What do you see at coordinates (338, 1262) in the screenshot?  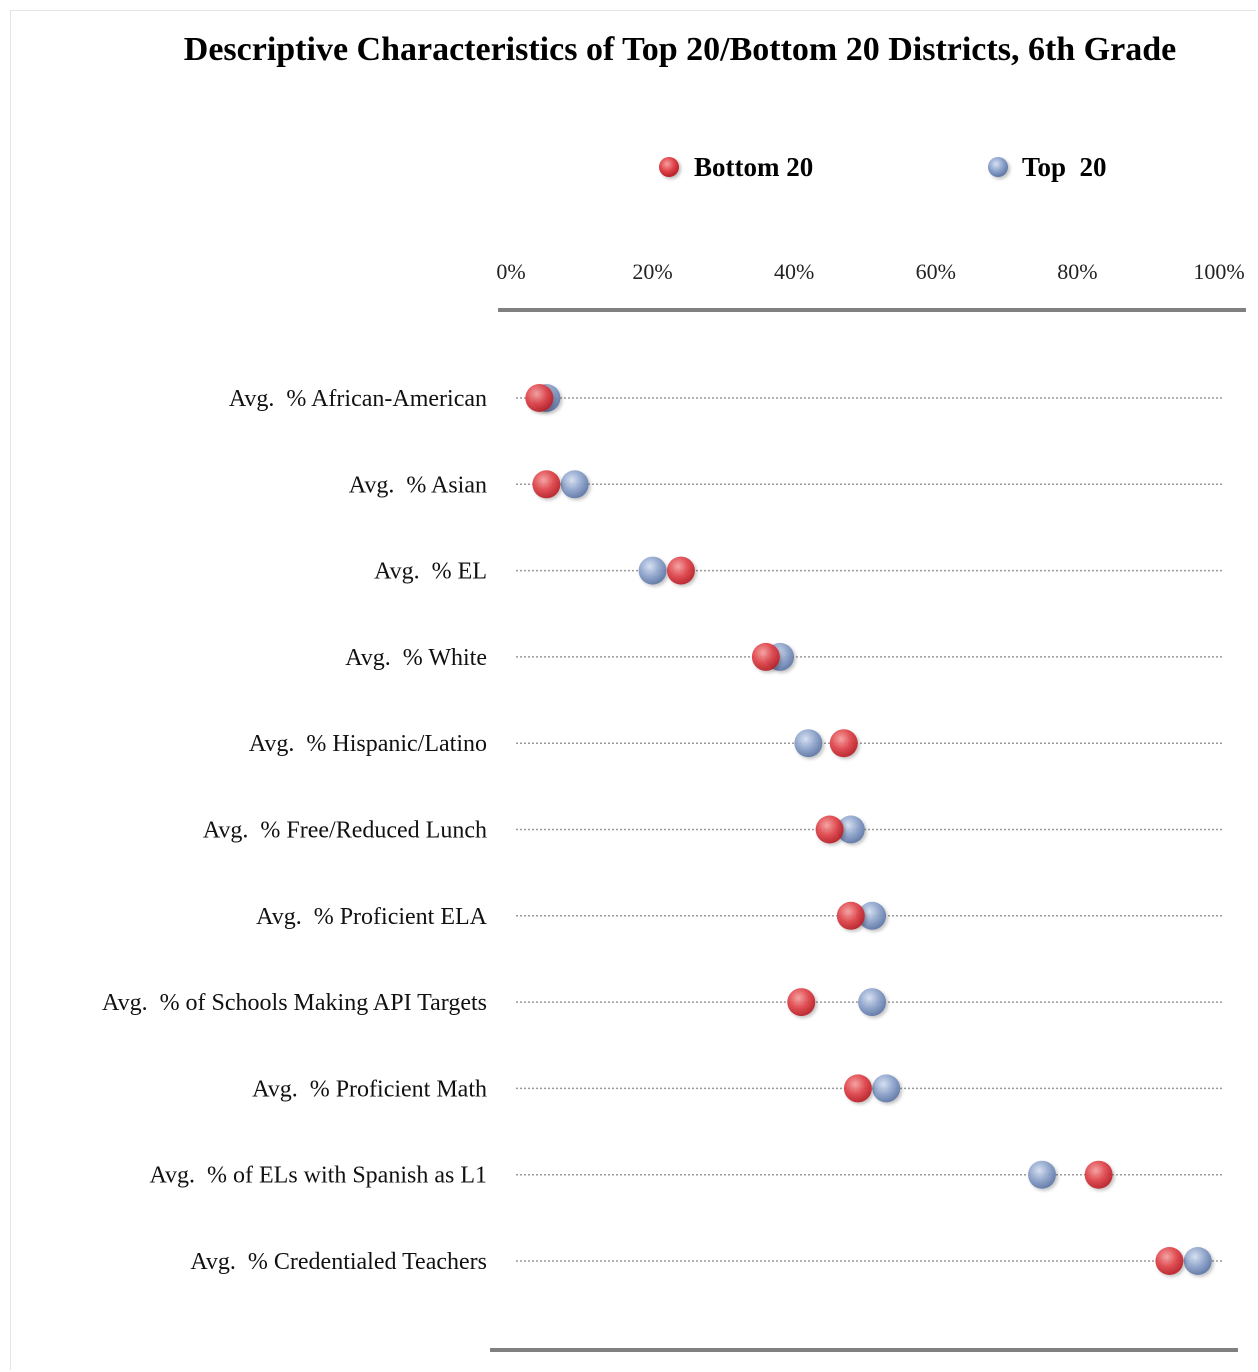 I see `category-label: Avg. % Credentialed Teachers` at bounding box center [338, 1262].